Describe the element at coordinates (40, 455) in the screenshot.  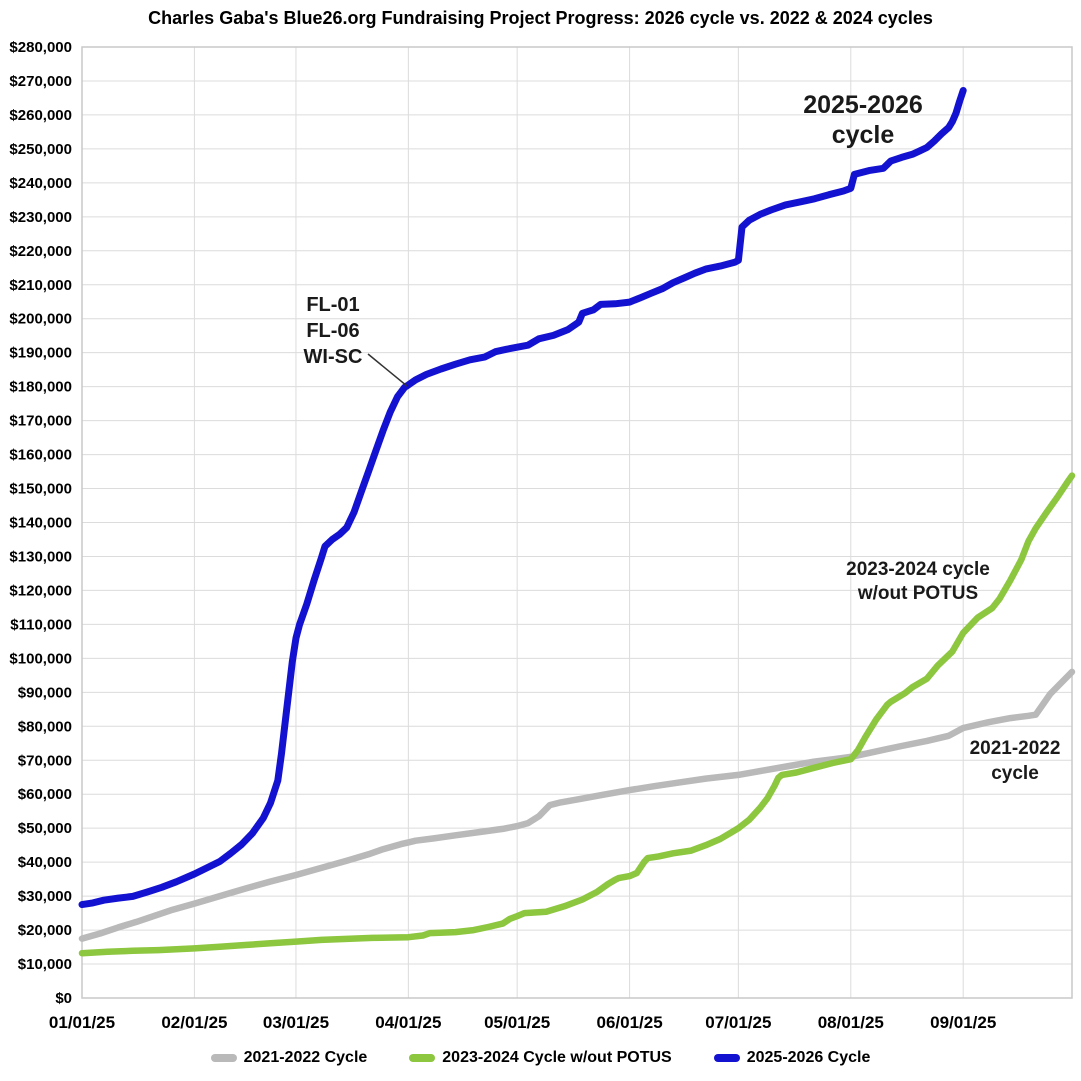
I see `y-axis-tick-label: $160,000` at that location.